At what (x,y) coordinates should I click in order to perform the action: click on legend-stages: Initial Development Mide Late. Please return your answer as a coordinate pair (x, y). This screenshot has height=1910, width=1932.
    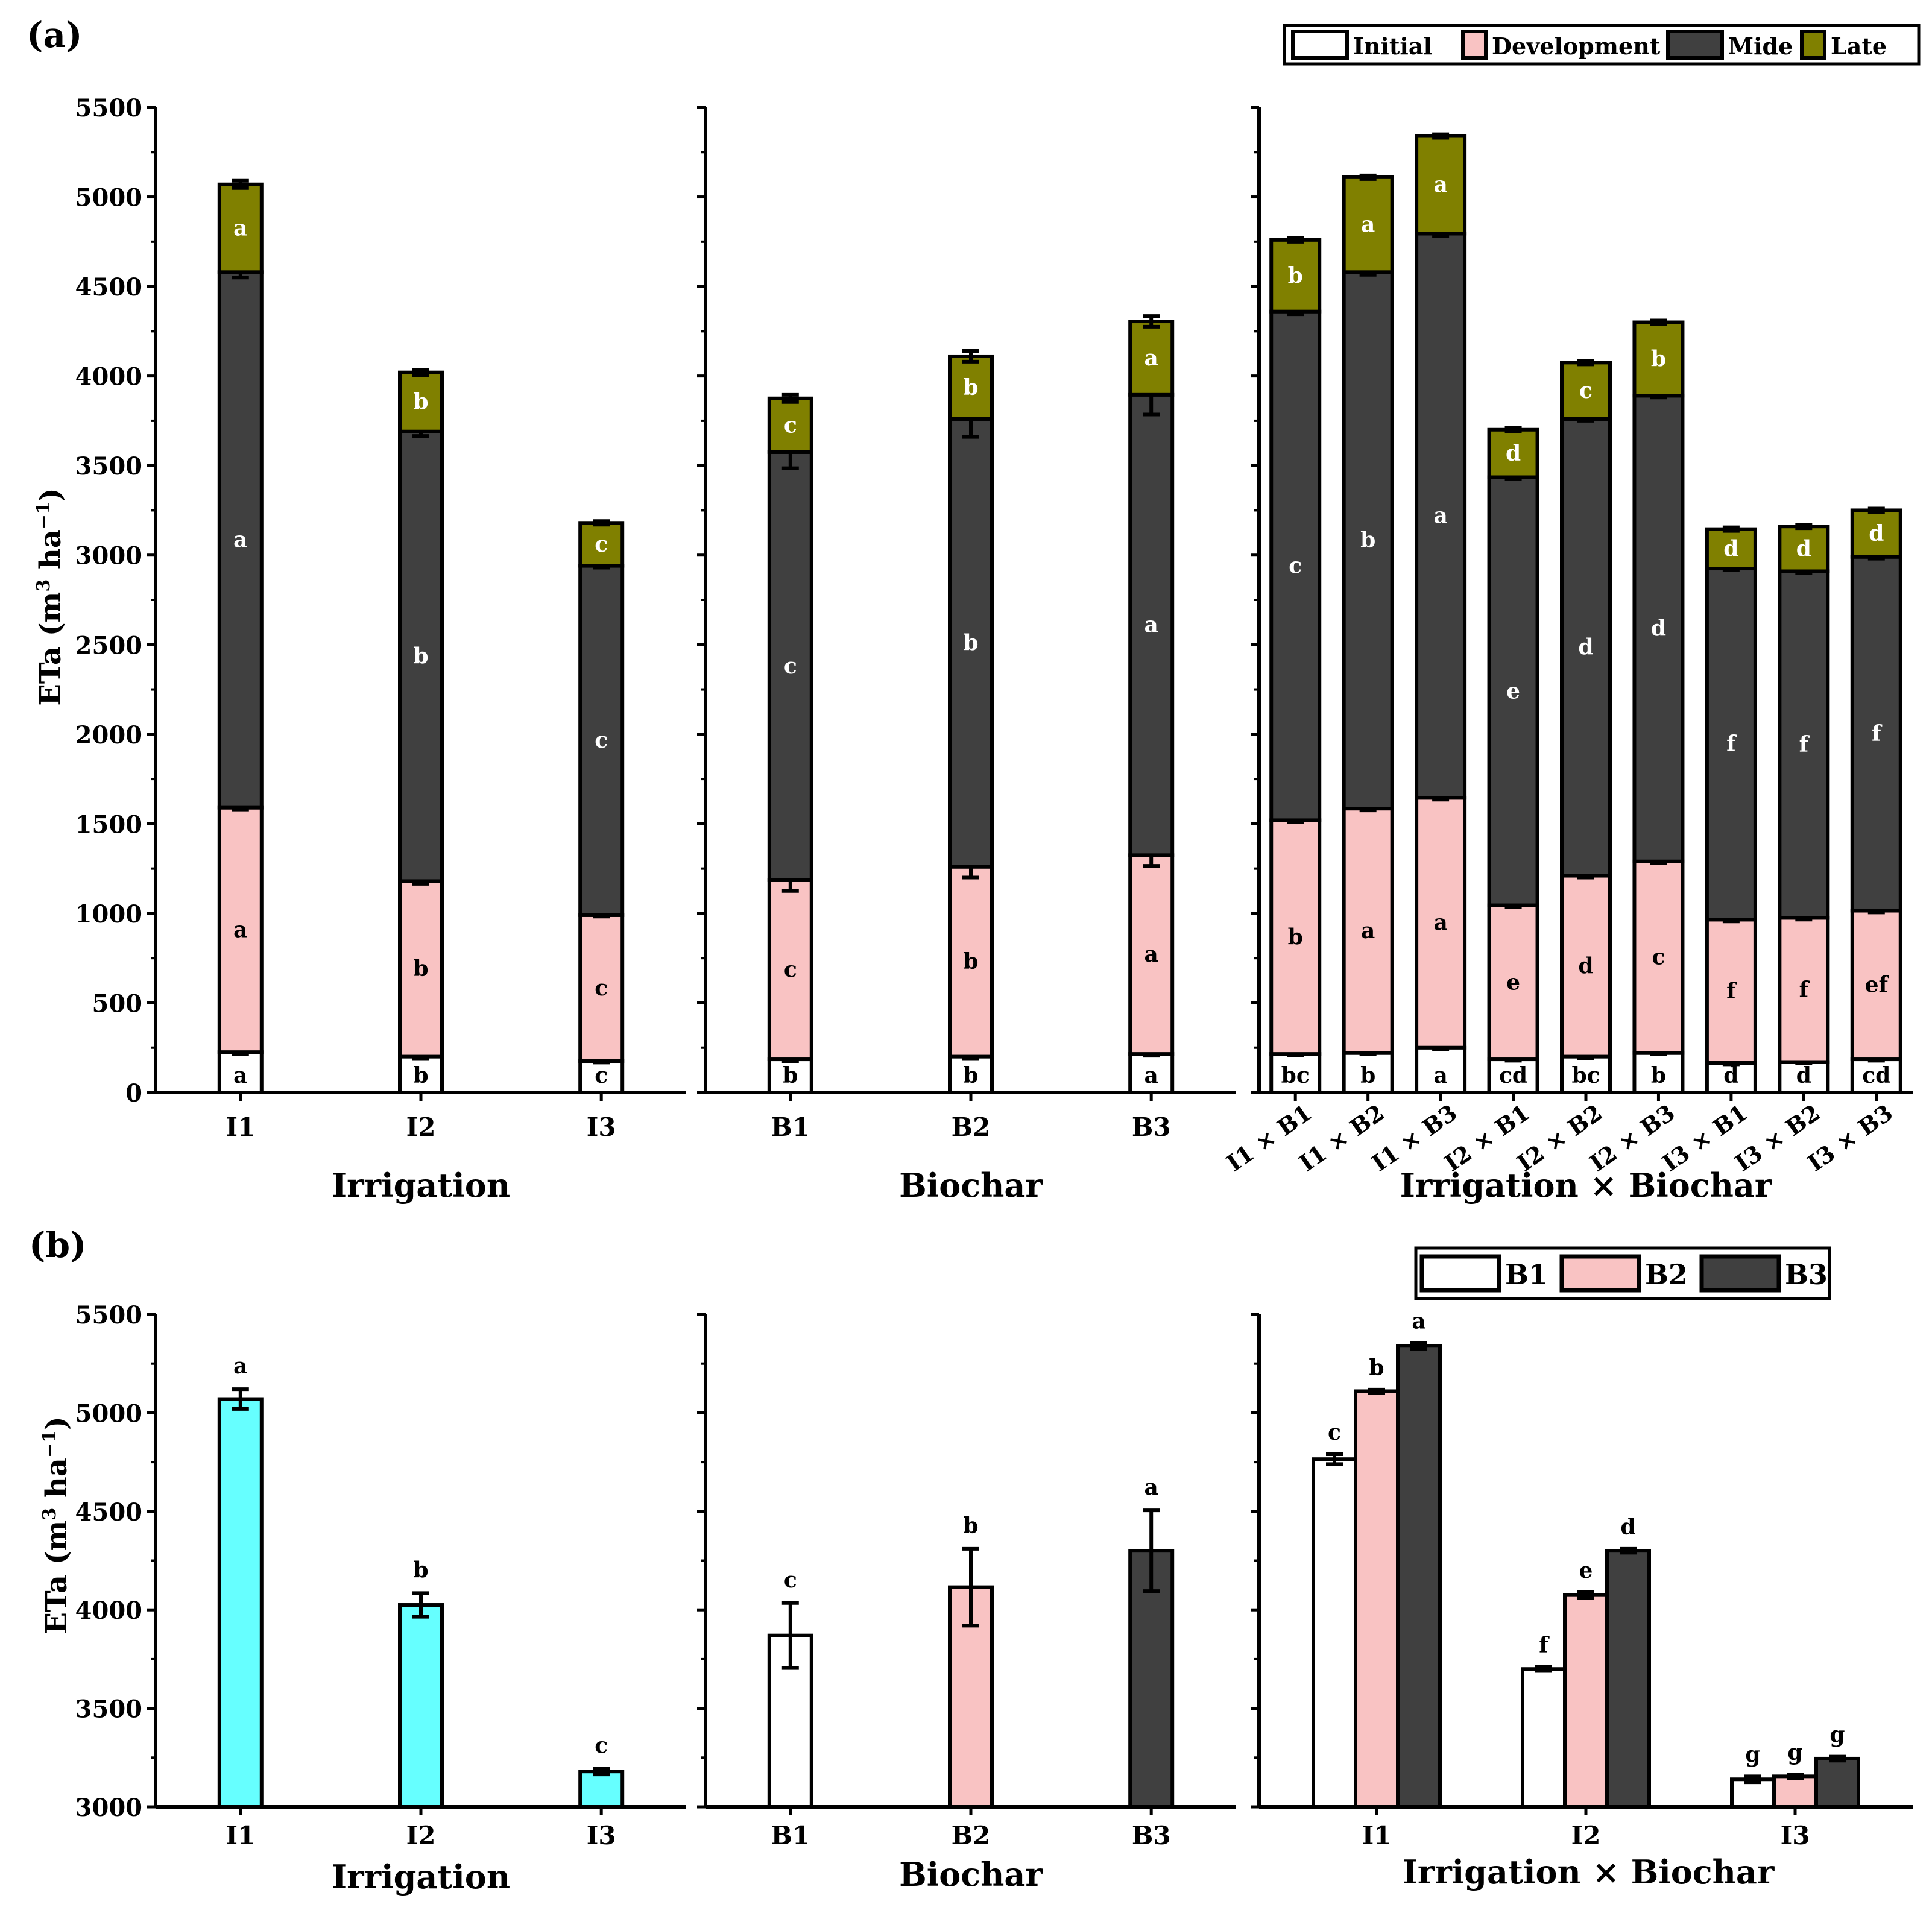
    Looking at the image, I should click on (1602, 45).